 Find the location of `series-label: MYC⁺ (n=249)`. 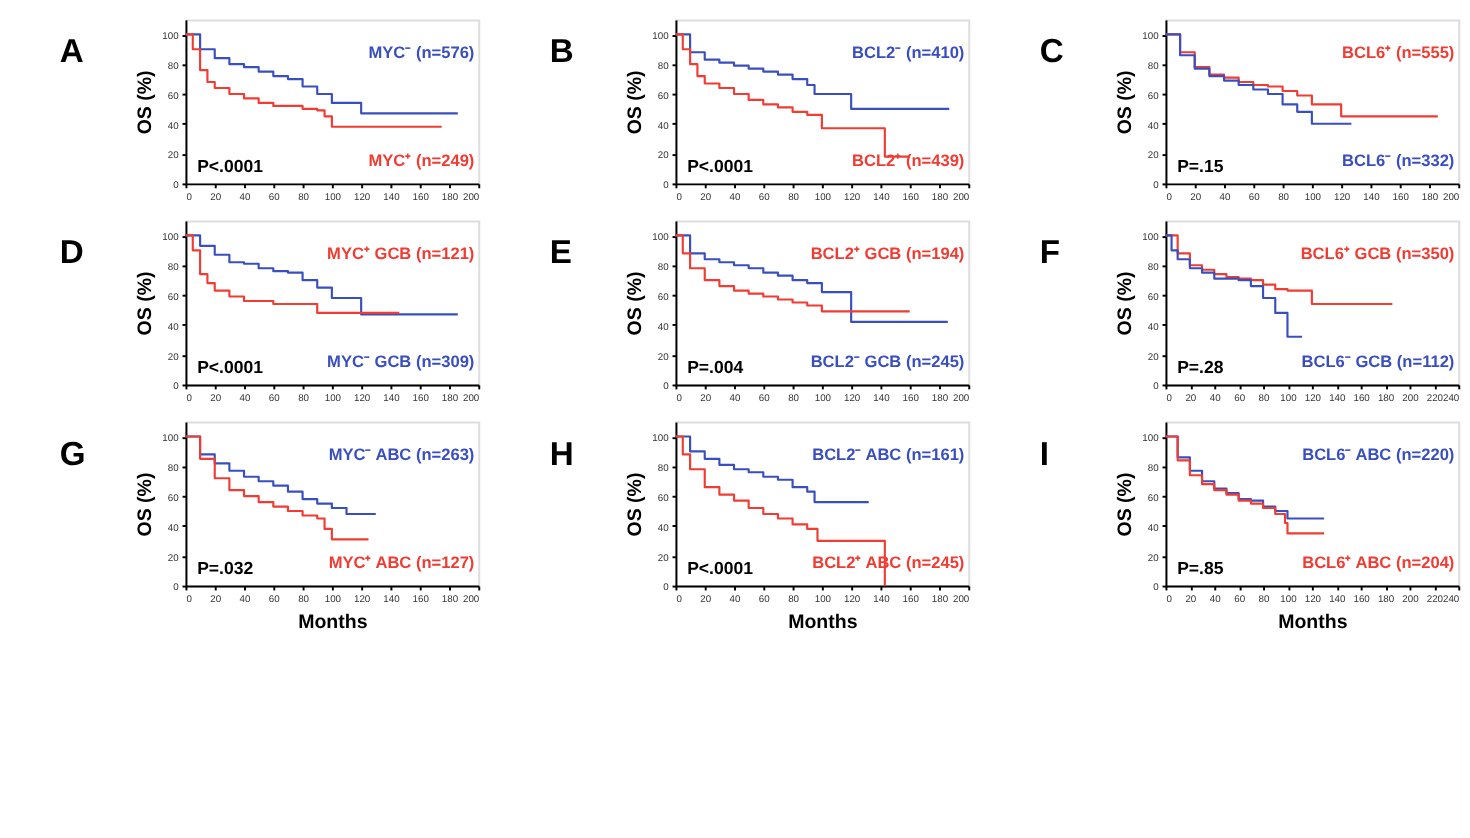

series-label: MYC⁺ (n=249) is located at coordinates (421, 160).